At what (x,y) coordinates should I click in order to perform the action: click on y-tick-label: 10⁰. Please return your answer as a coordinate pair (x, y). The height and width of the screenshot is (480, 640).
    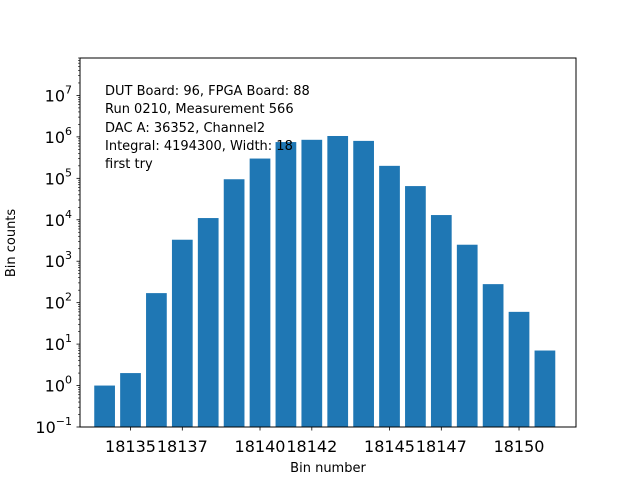
    Looking at the image, I should click on (58, 385).